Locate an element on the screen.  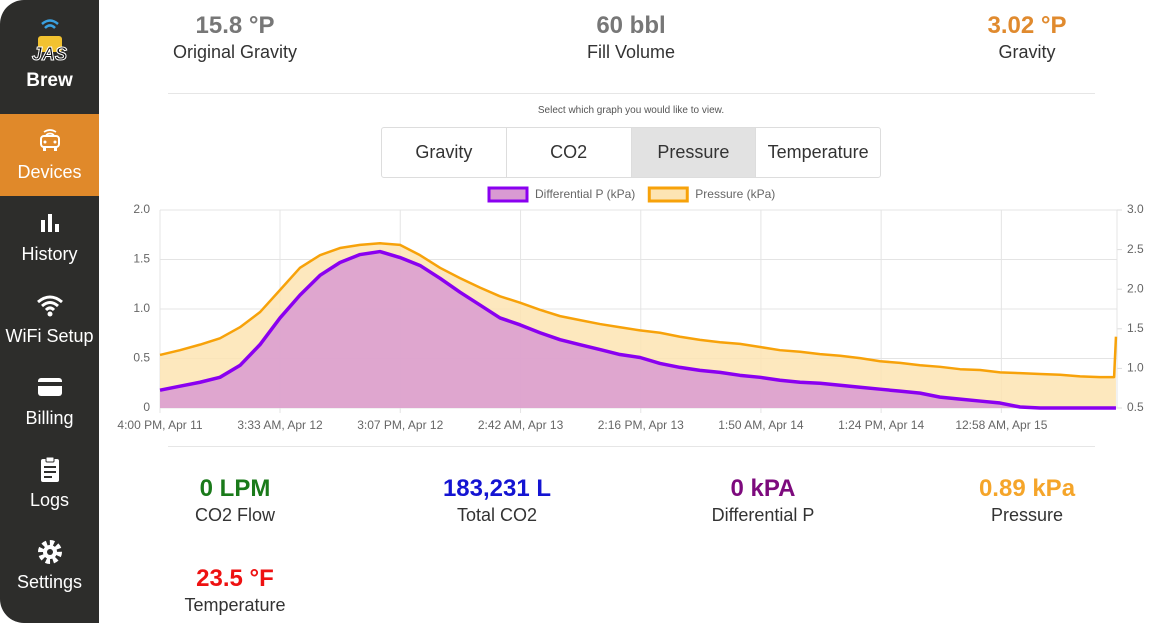
logo-text: JAS is located at coordinates (49, 54).